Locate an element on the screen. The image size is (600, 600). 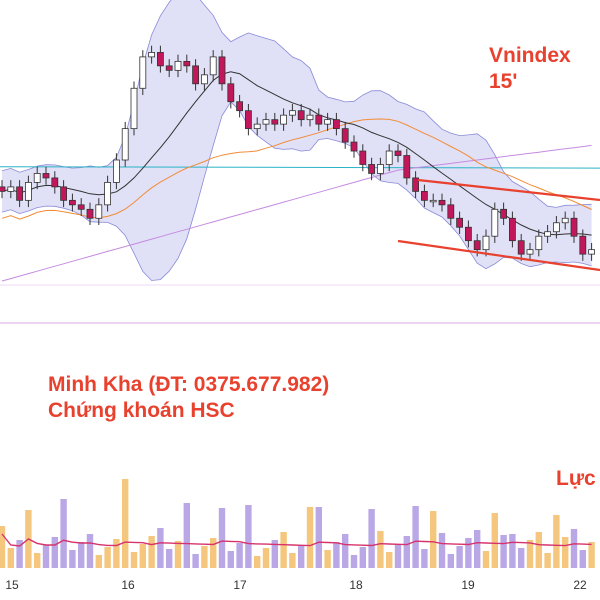
volume-bars is located at coordinates (297, 523).